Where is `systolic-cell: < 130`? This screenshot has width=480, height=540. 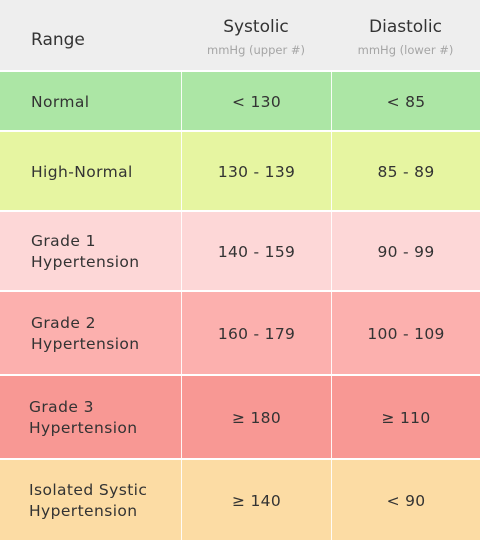
systolic-cell: < 130 is located at coordinates (256, 102).